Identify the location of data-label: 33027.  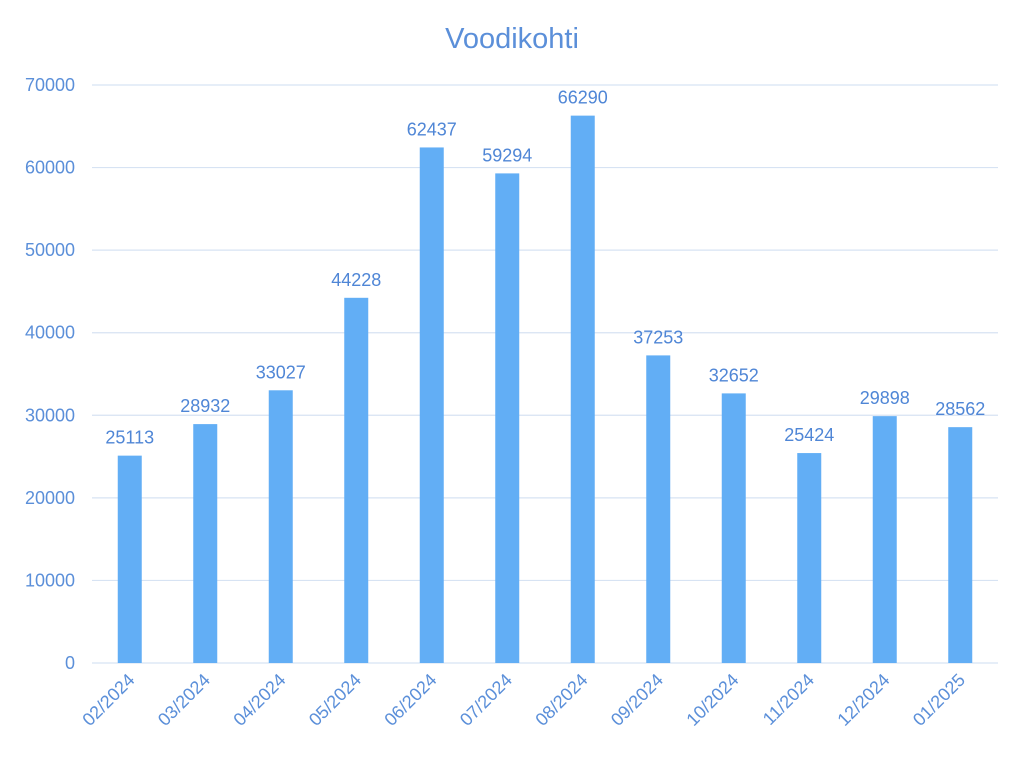
(281, 372).